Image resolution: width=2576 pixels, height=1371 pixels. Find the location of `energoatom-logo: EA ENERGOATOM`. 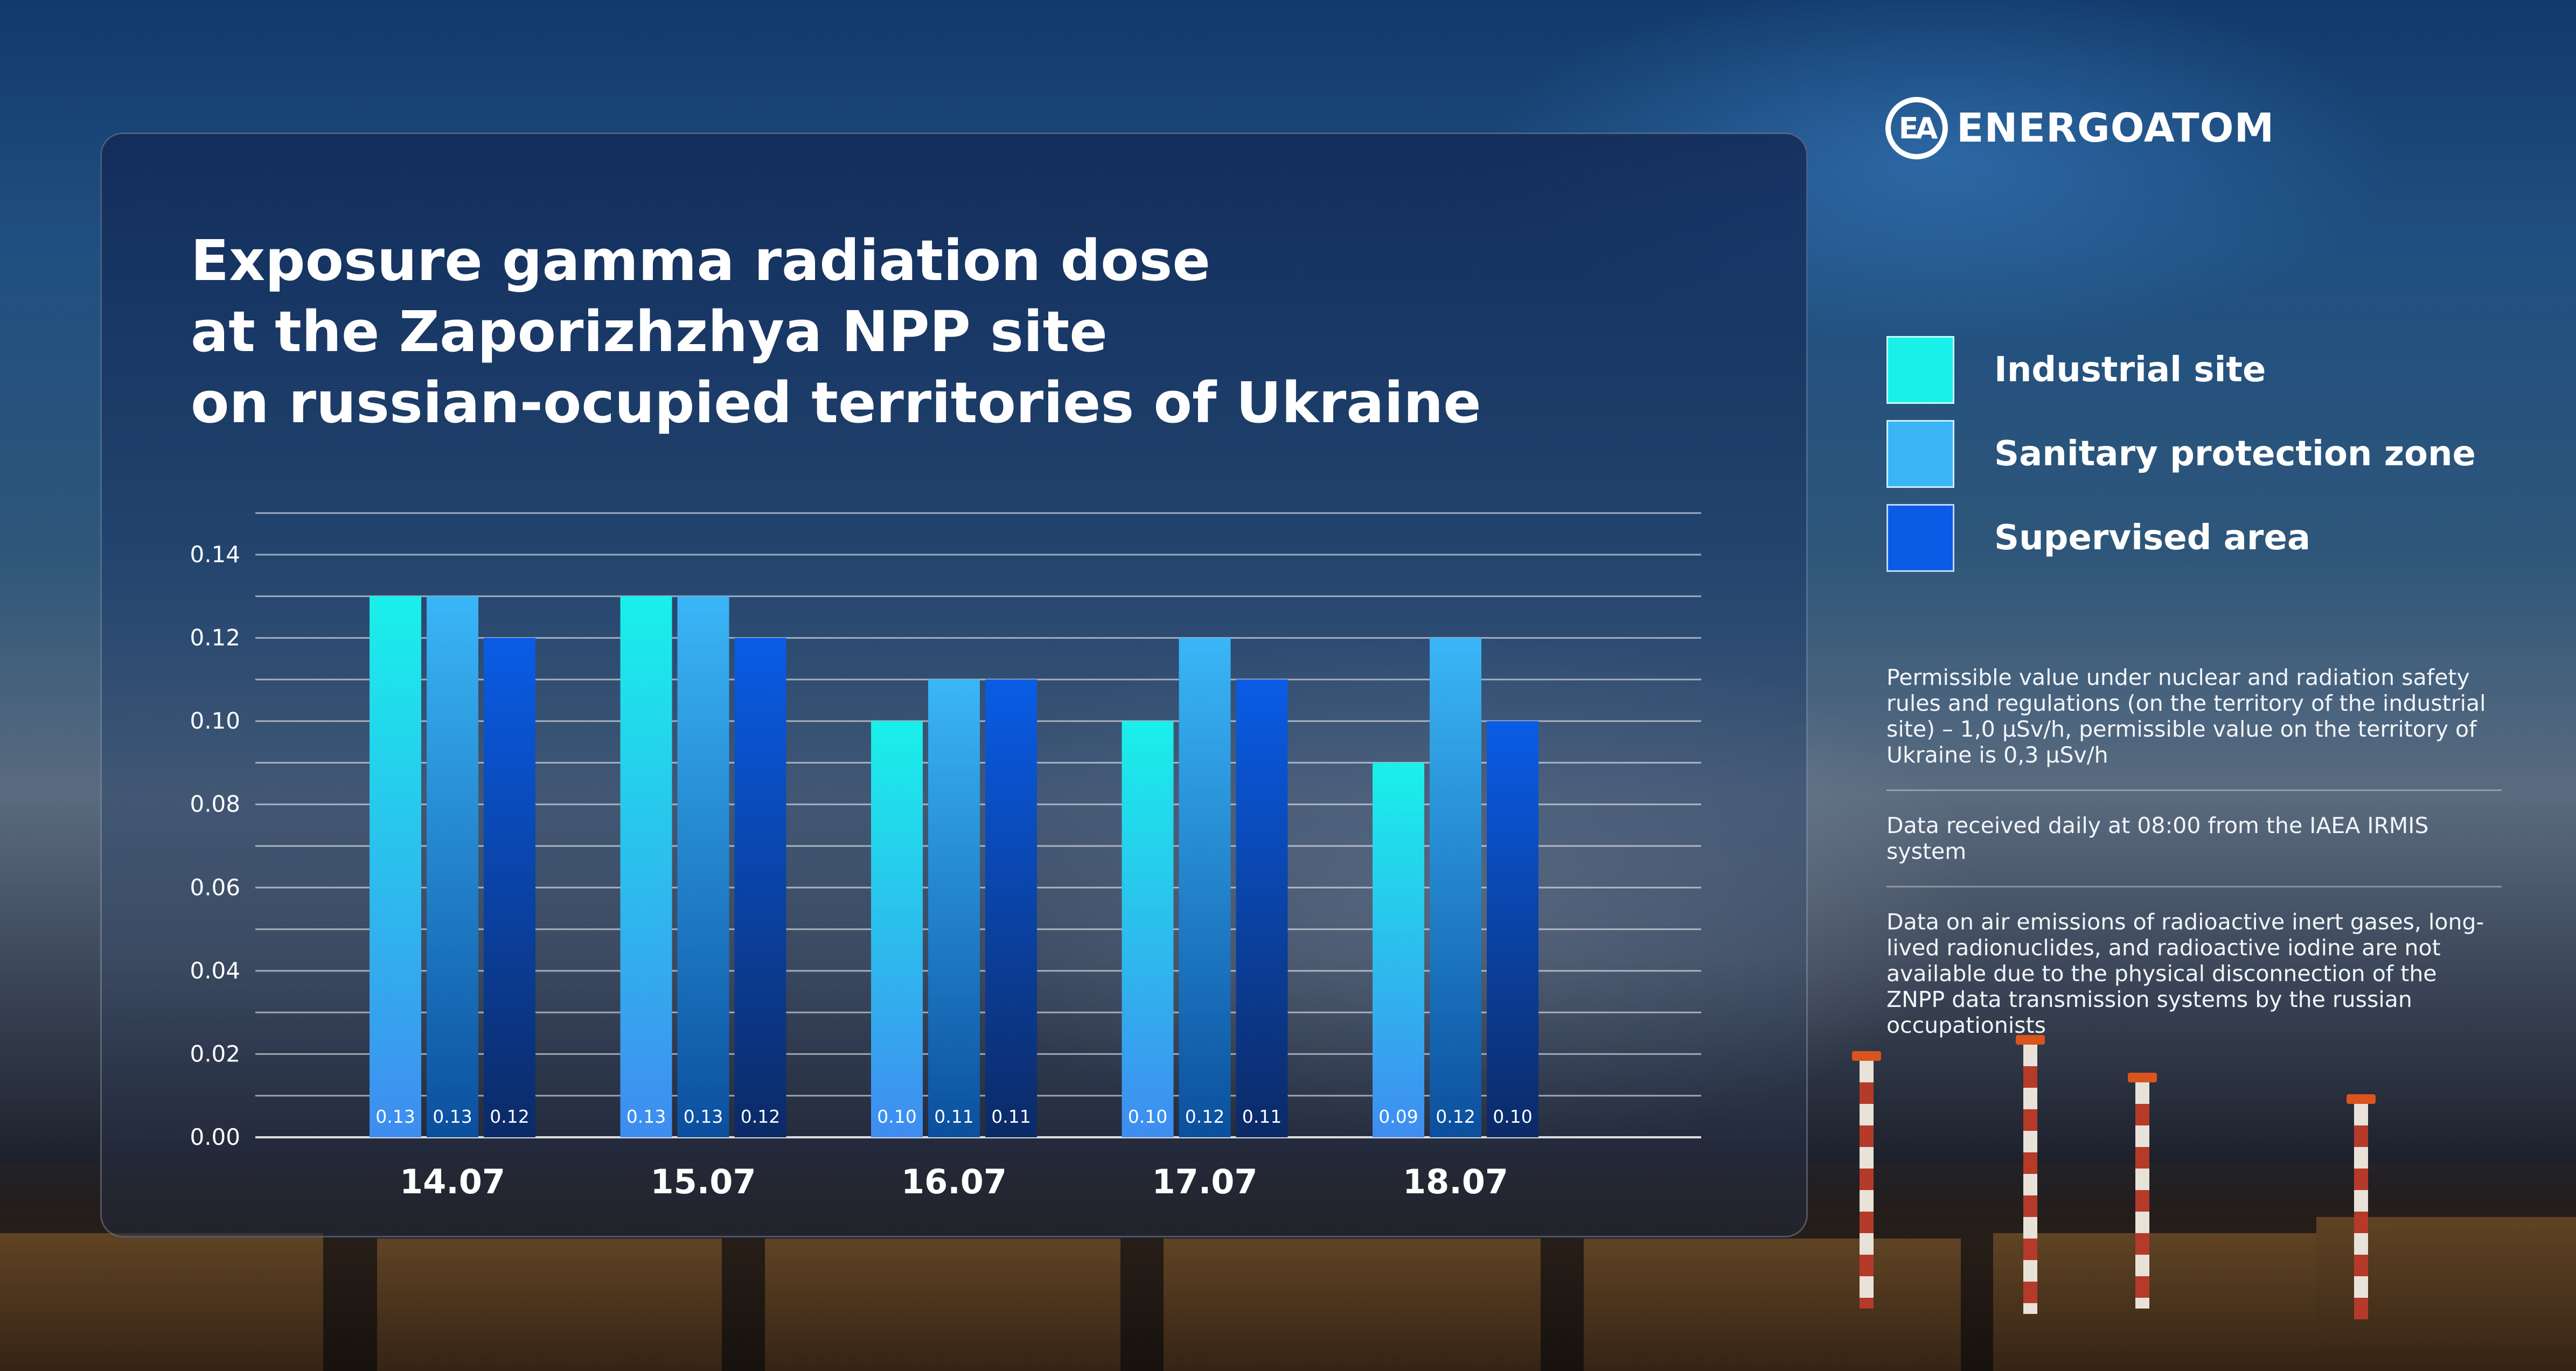

energoatom-logo: EA ENERGOATOM is located at coordinates (2080, 128).